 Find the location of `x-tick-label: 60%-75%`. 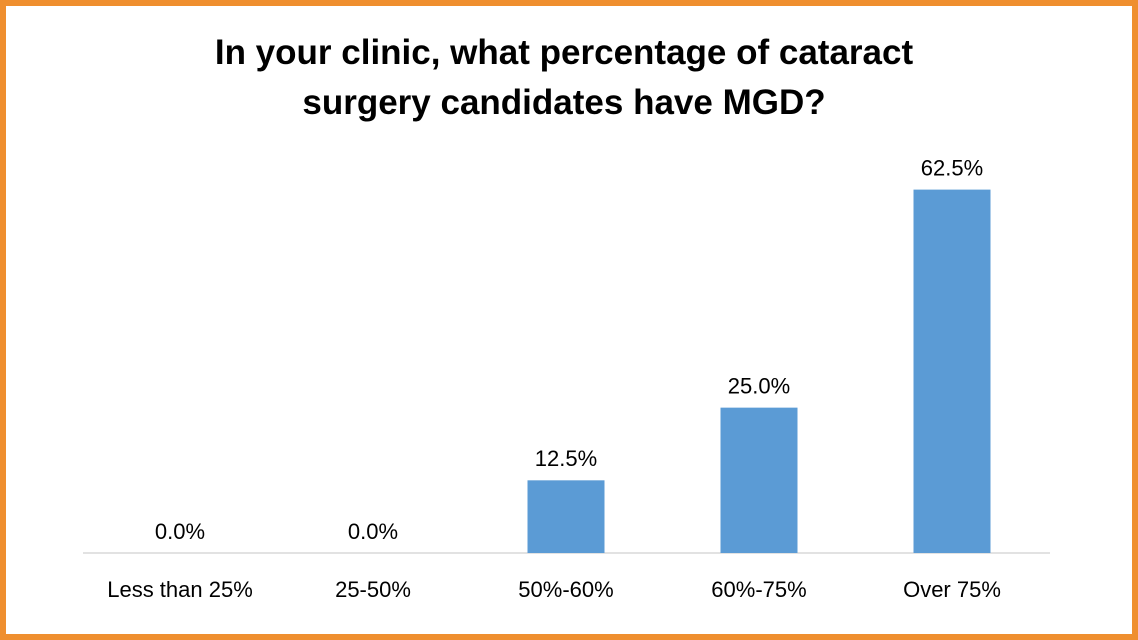

x-tick-label: 60%-75% is located at coordinates (758, 589).